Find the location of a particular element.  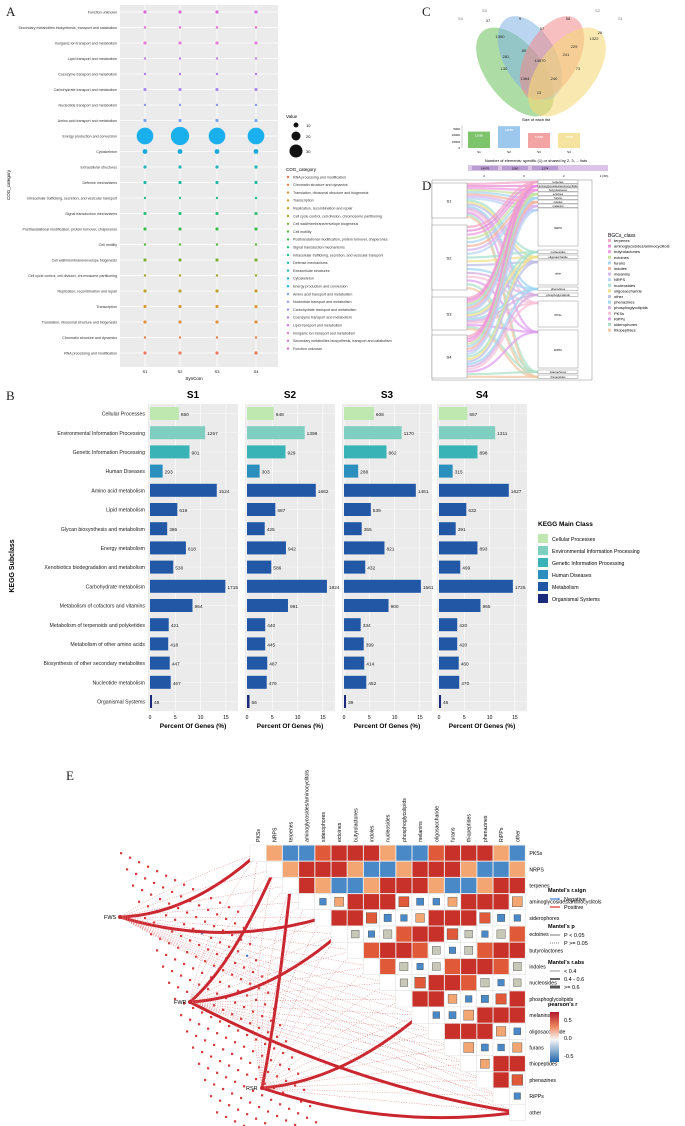

cog-row-label: RNA processing and modification is located at coordinates (90, 354).